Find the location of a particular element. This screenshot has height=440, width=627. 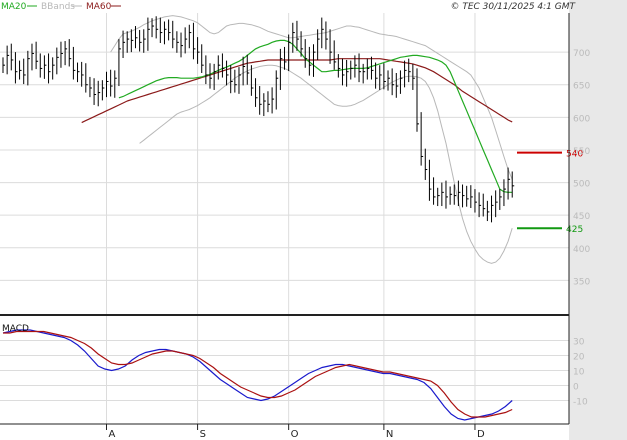

macd-tick-label: 0 is located at coordinates (576, 388).